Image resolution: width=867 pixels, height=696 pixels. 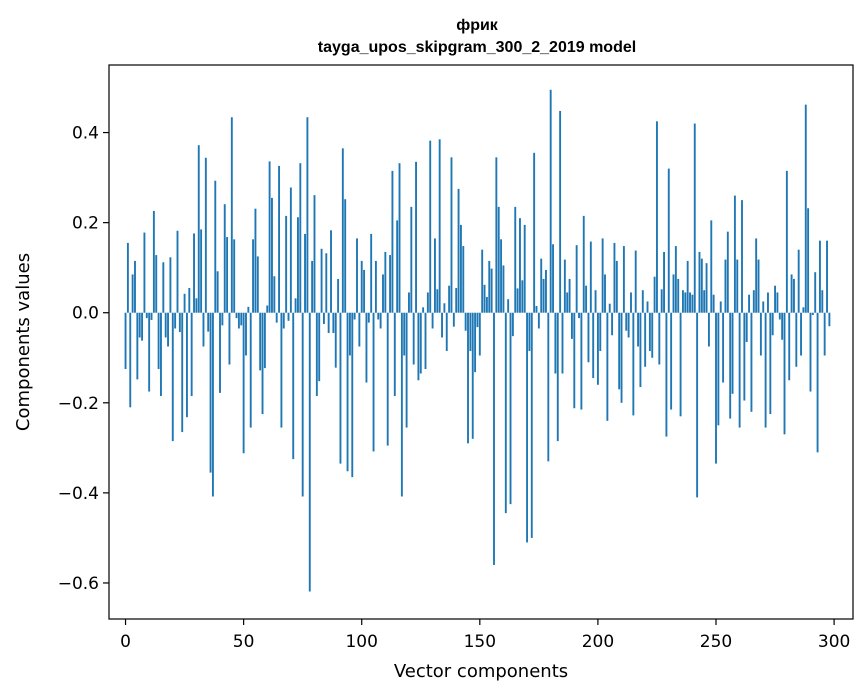 What do you see at coordinates (85, 314) in the screenshot?
I see `y-tick-label: 0.0` at bounding box center [85, 314].